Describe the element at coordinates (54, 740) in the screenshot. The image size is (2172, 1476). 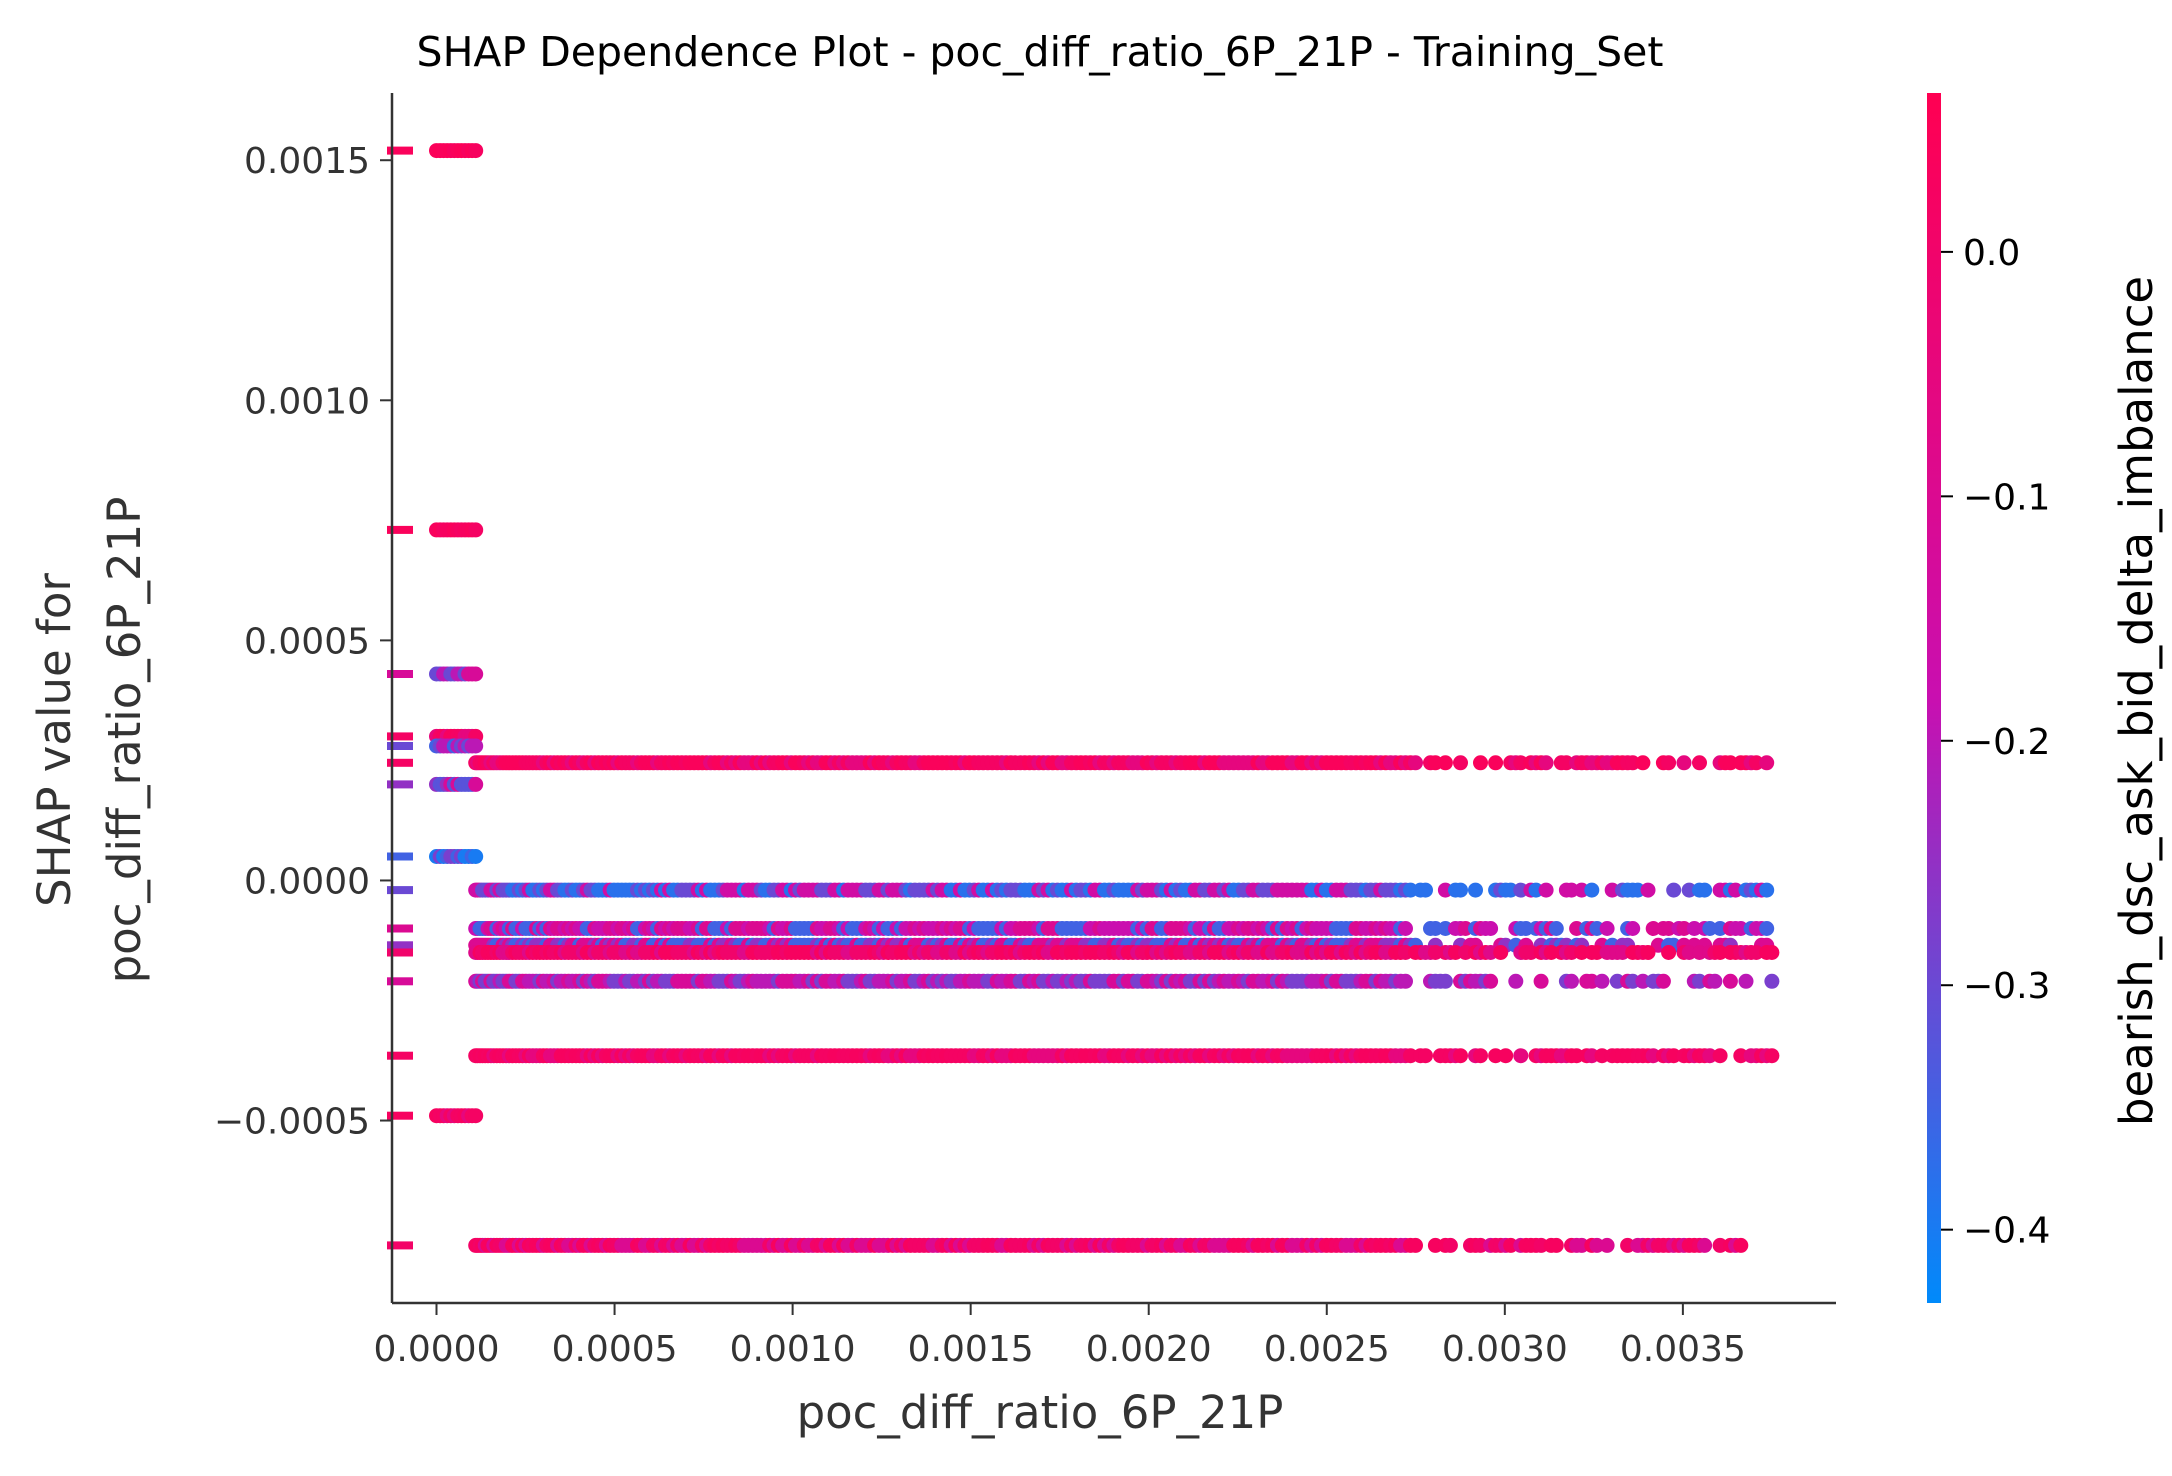
I see `y-axis-label-line-1: SHAP value for` at that location.